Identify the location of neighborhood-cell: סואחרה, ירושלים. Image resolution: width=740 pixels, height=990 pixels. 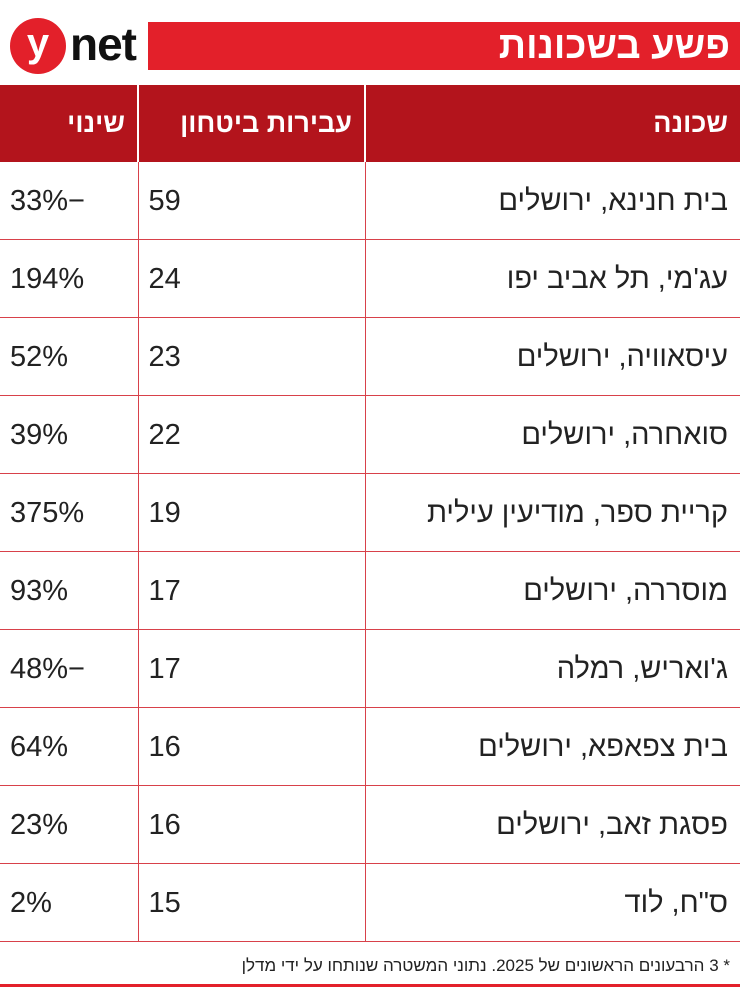
(552, 434).